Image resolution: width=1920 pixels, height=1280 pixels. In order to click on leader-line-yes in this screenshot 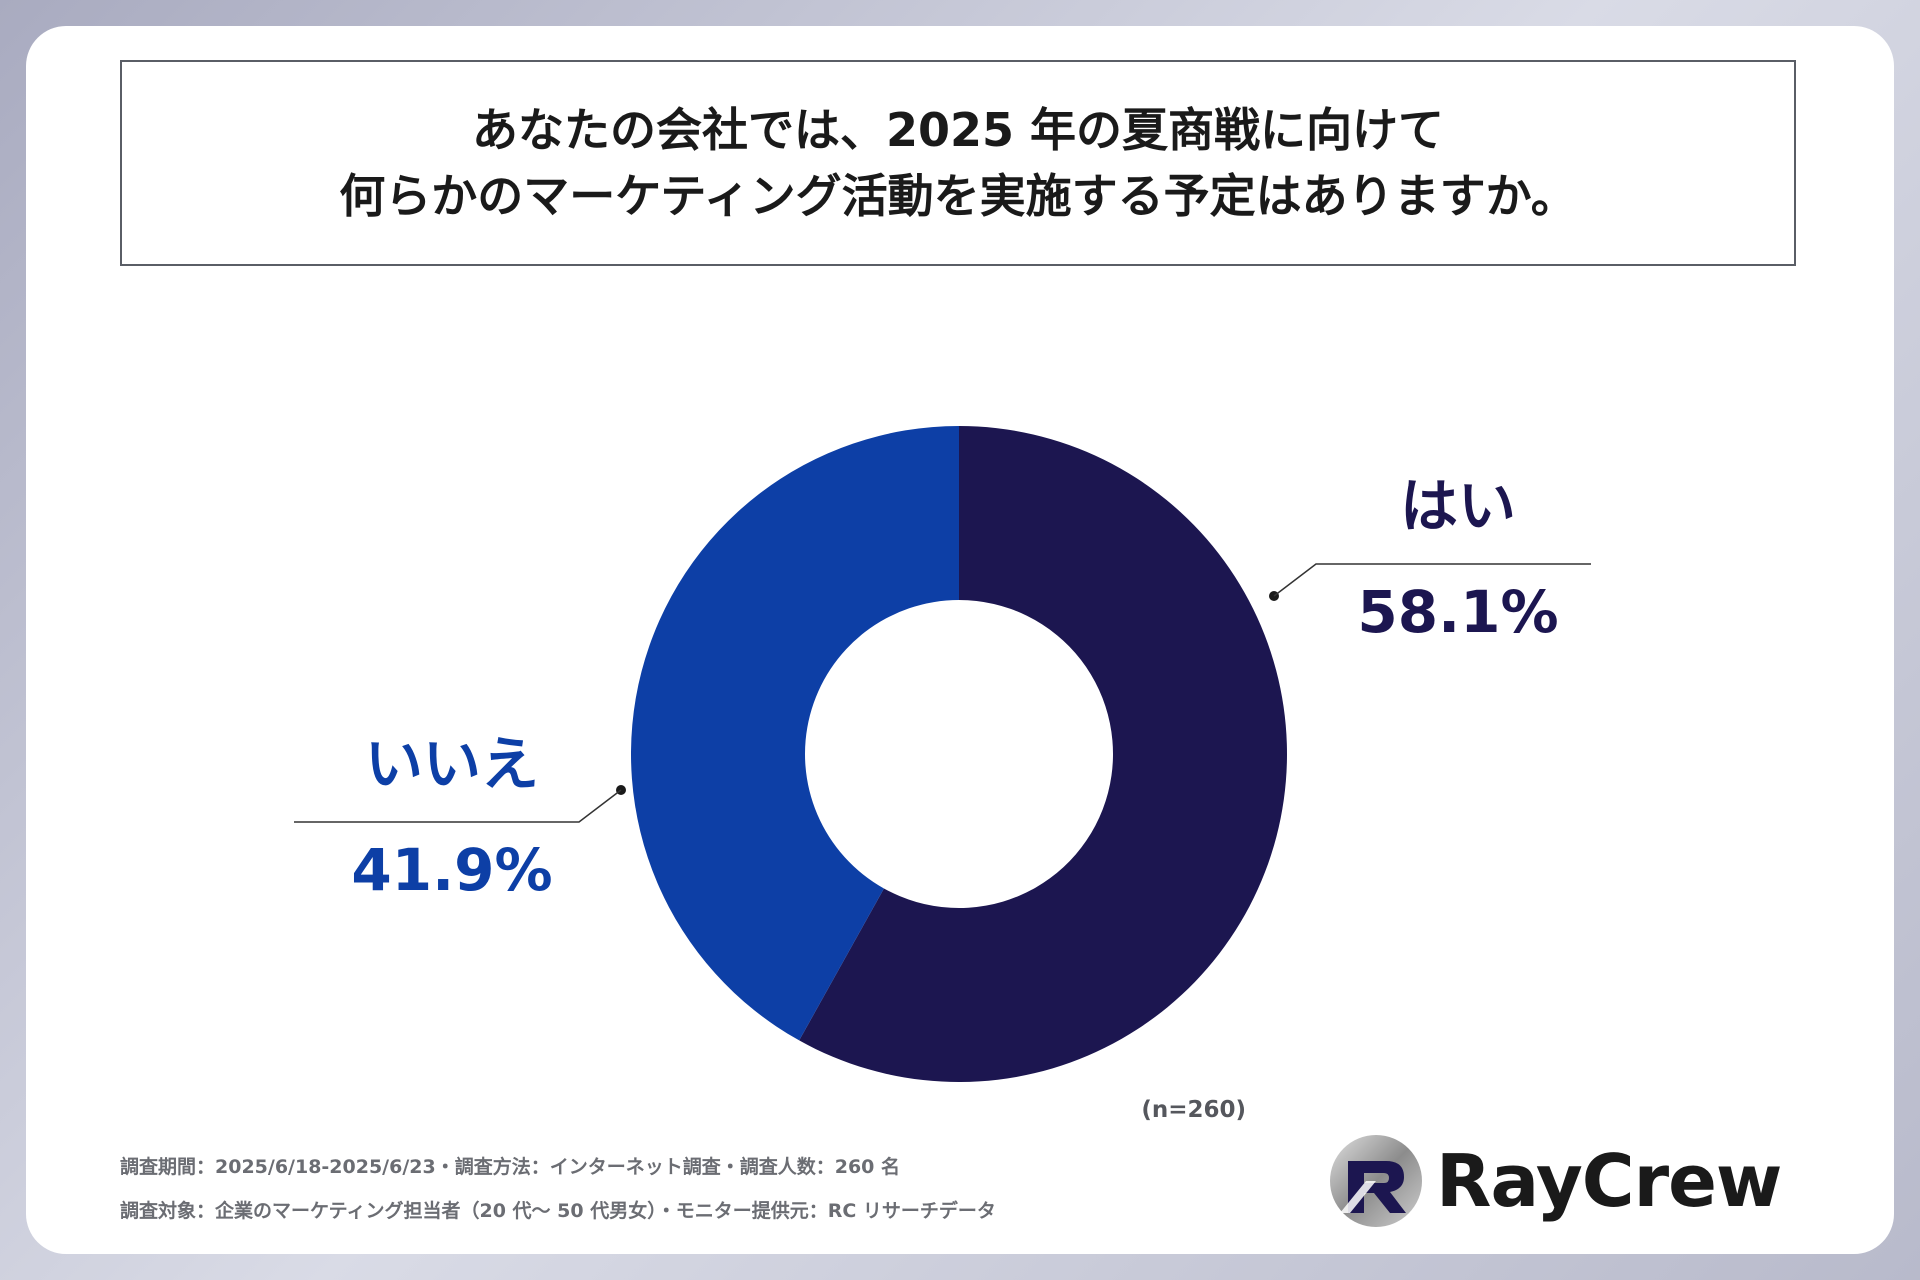, I will do `click(1432, 580)`.